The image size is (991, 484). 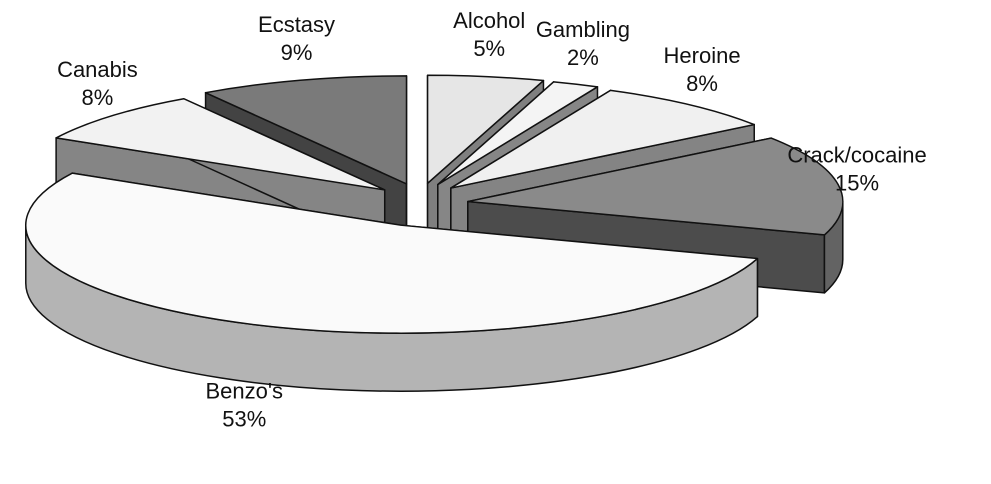 What do you see at coordinates (489, 20) in the screenshot?
I see `slice-label: Alcohol` at bounding box center [489, 20].